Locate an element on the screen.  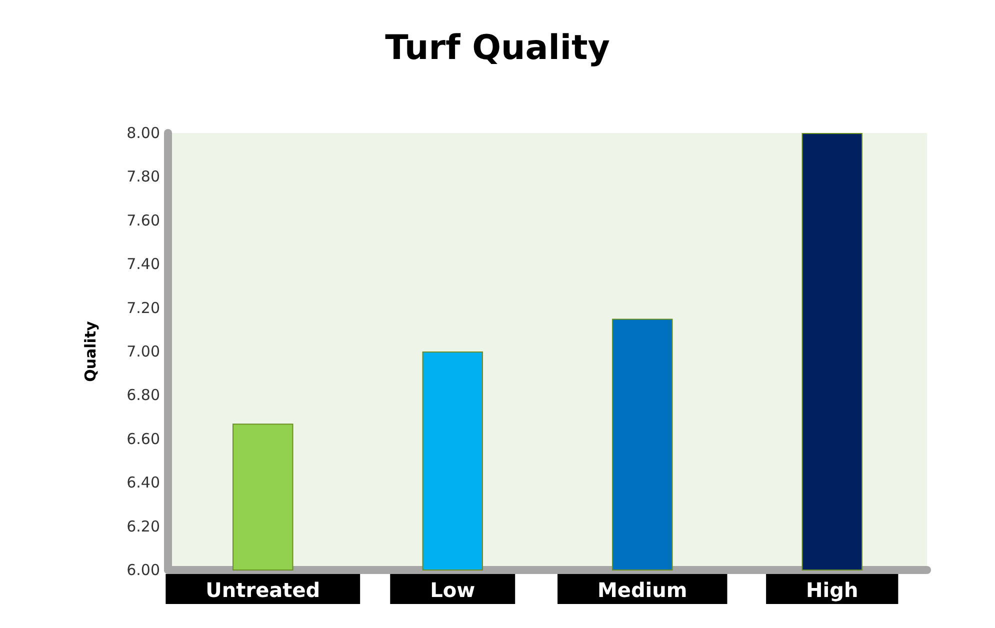
x-tick-label: Medium is located at coordinates (643, 590).